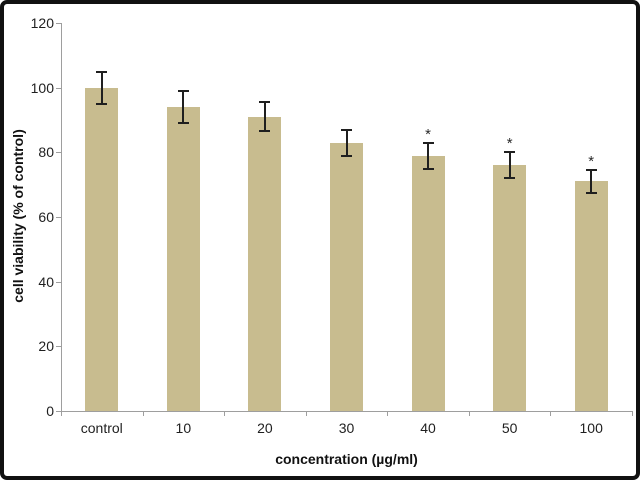  Describe the element at coordinates (46, 217) in the screenshot. I see `y-tick-label: 60` at that location.